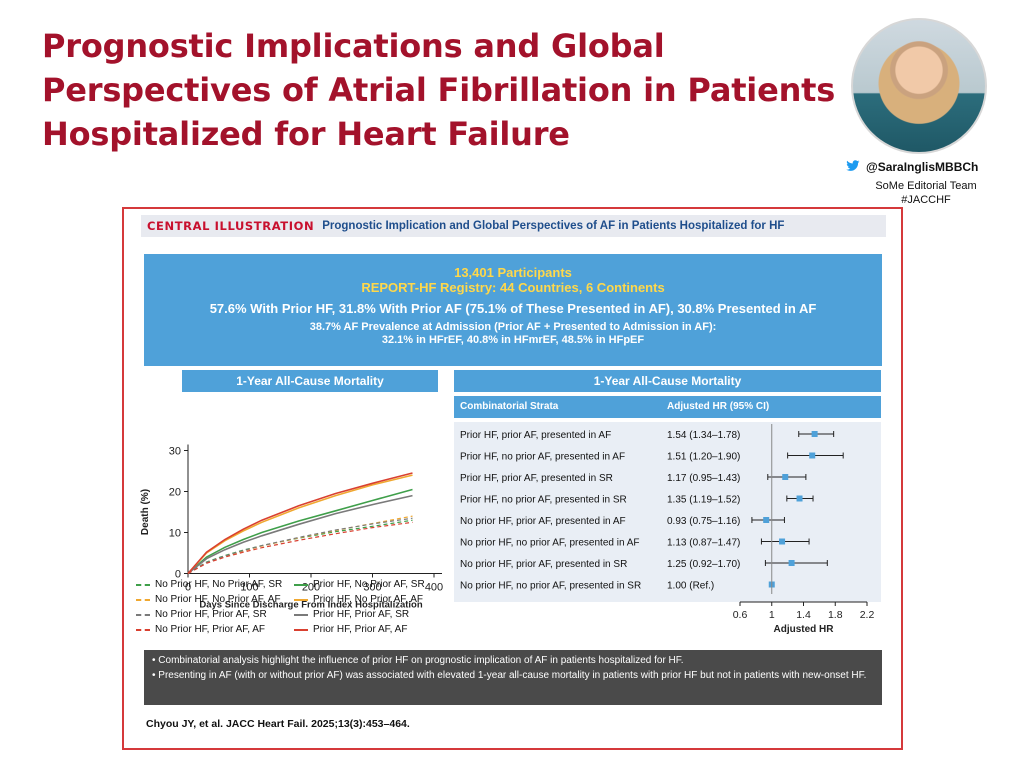  What do you see at coordinates (804, 629) in the screenshot?
I see `forest-x-axis-label: Adjusted HR` at bounding box center [804, 629].